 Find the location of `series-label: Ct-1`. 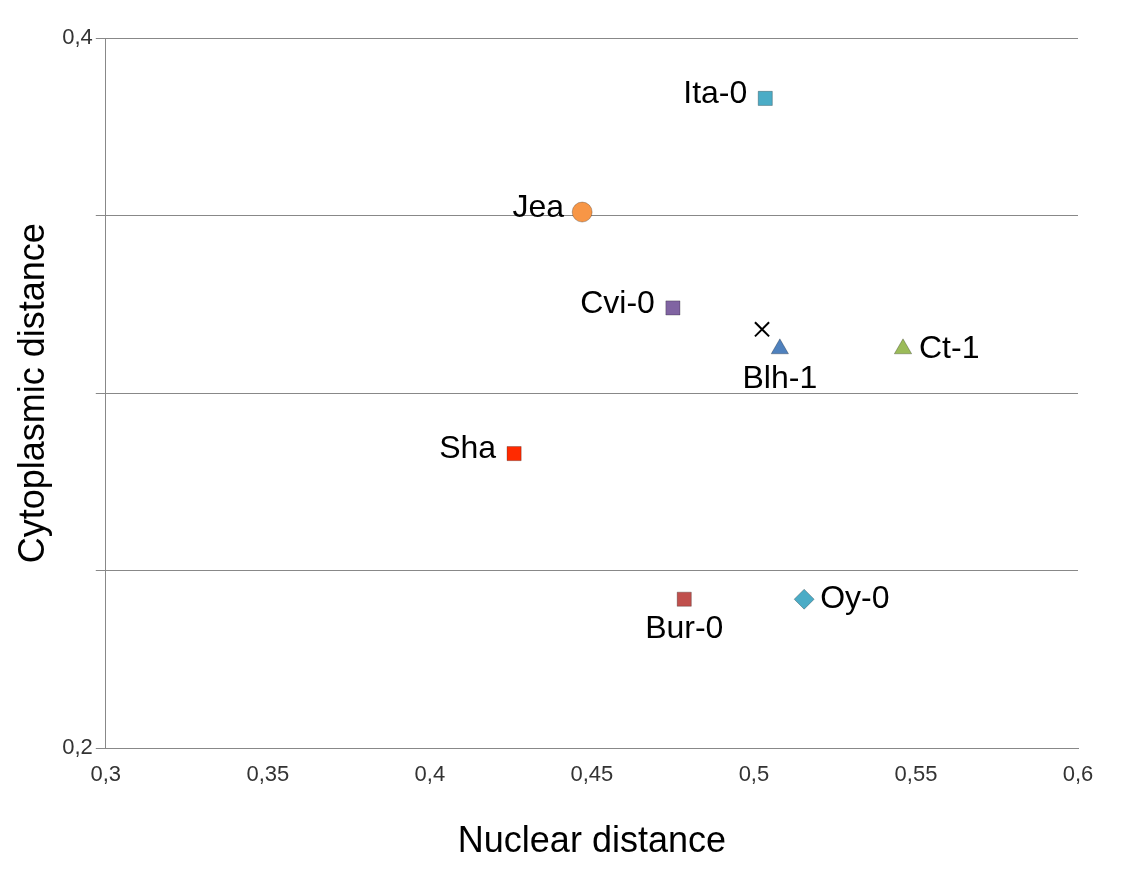

series-label: Ct-1 is located at coordinates (949, 346).